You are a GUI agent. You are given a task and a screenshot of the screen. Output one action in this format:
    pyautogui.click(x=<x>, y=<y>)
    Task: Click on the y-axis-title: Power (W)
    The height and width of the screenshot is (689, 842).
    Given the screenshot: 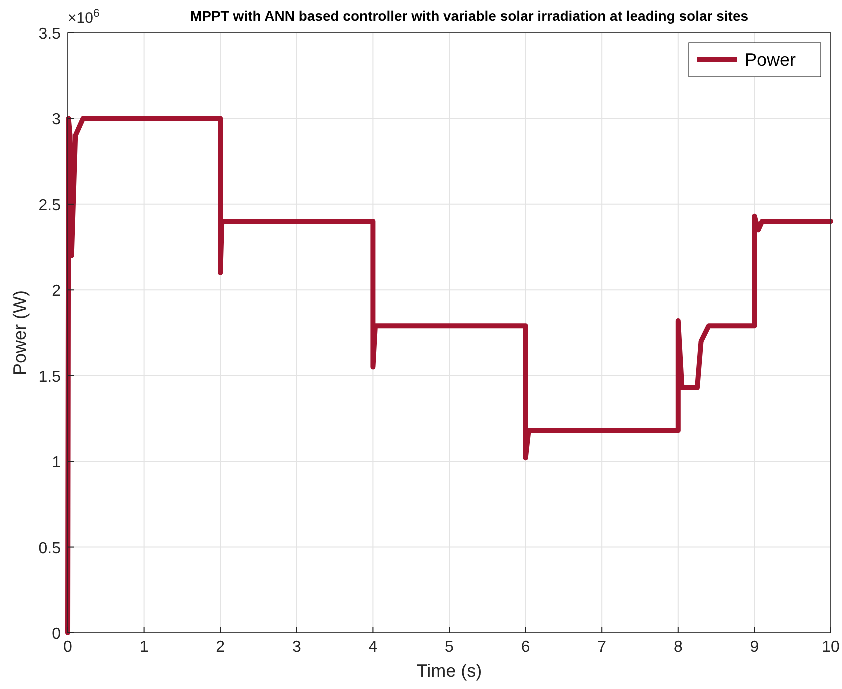 What is the action you would take?
    pyautogui.click(x=20, y=333)
    